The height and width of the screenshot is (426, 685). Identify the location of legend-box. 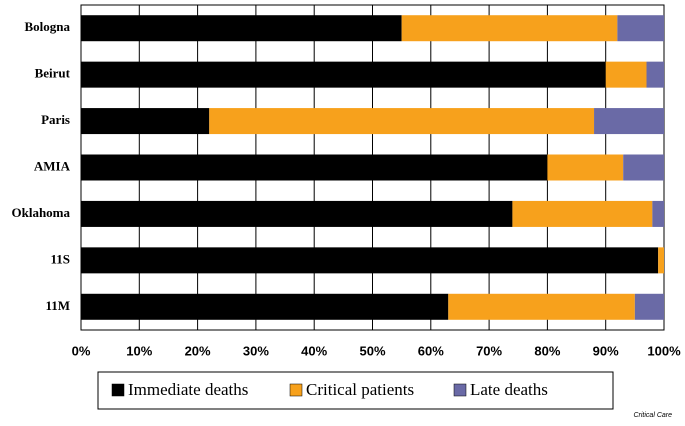
(355, 390).